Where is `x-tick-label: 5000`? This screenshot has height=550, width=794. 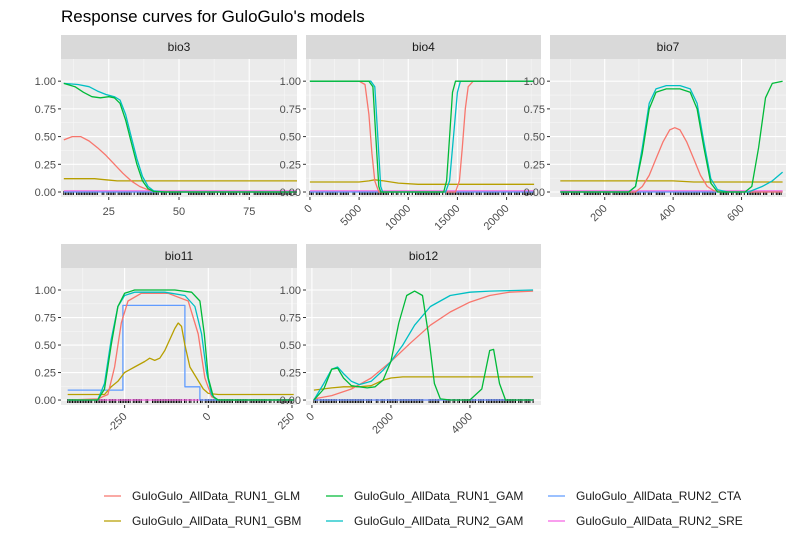
x-tick-label: 5000 is located at coordinates (351, 216).